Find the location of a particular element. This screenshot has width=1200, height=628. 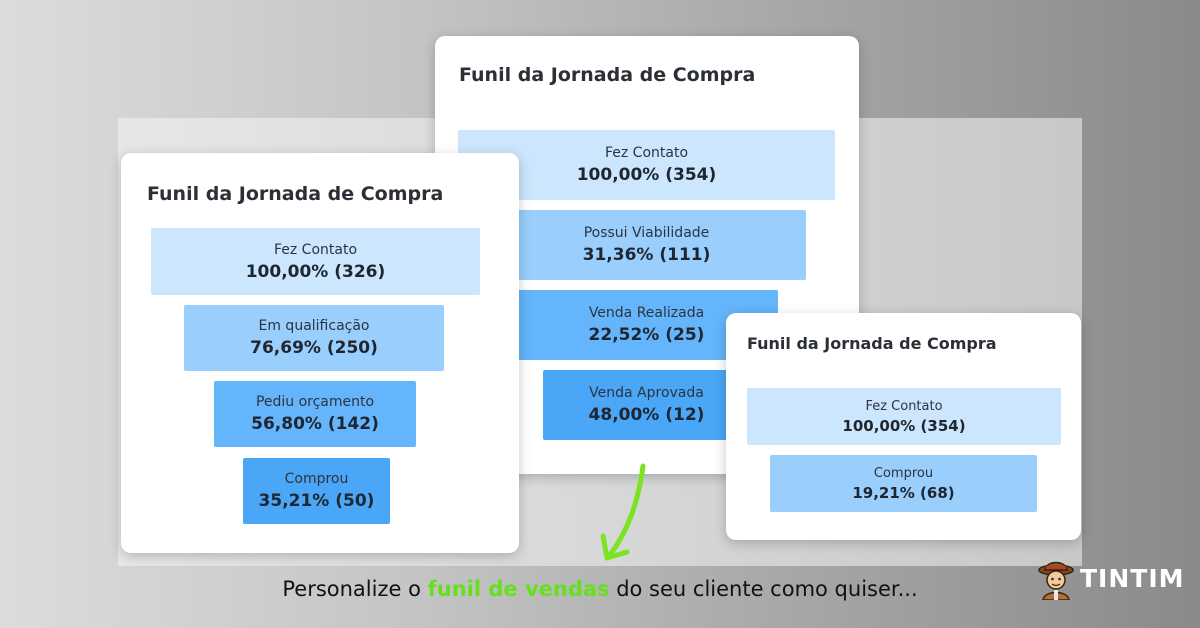

stage-value: 56,80% (142) is located at coordinates (315, 424).